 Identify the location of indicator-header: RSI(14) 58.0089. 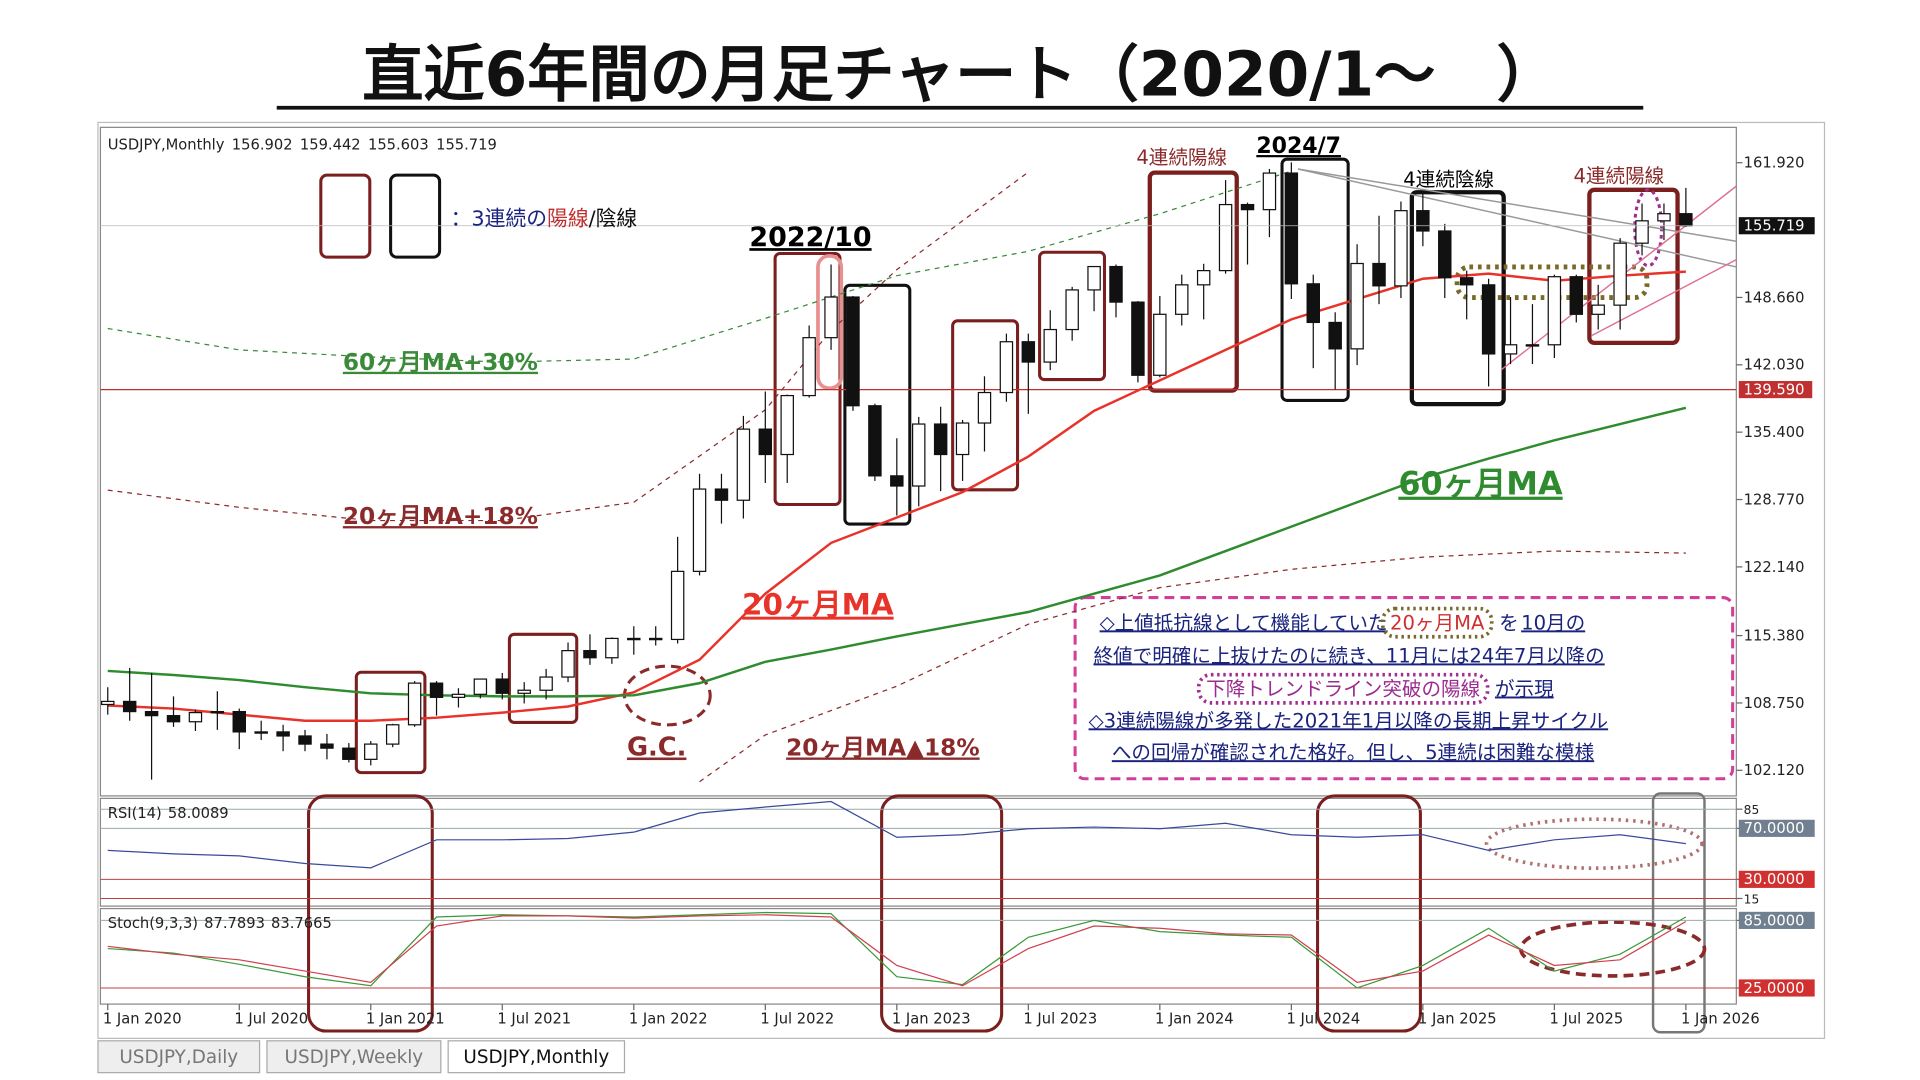
(168, 813).